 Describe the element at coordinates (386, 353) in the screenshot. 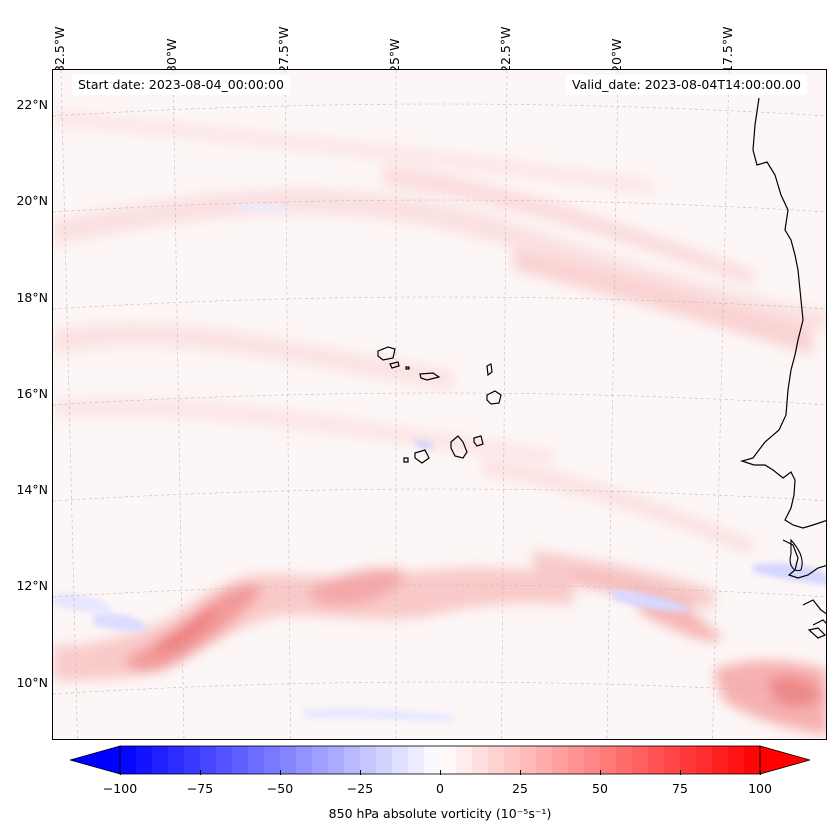

I see `island-santo-antao` at that location.